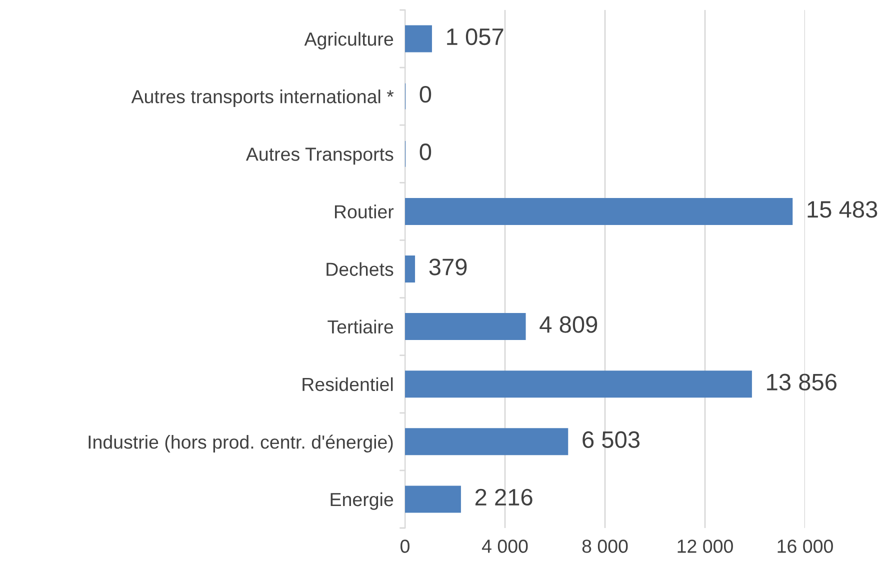 This screenshot has height=567, width=888. Describe the element at coordinates (262, 99) in the screenshot. I see `y-tick-label: Autres transports international *` at that location.